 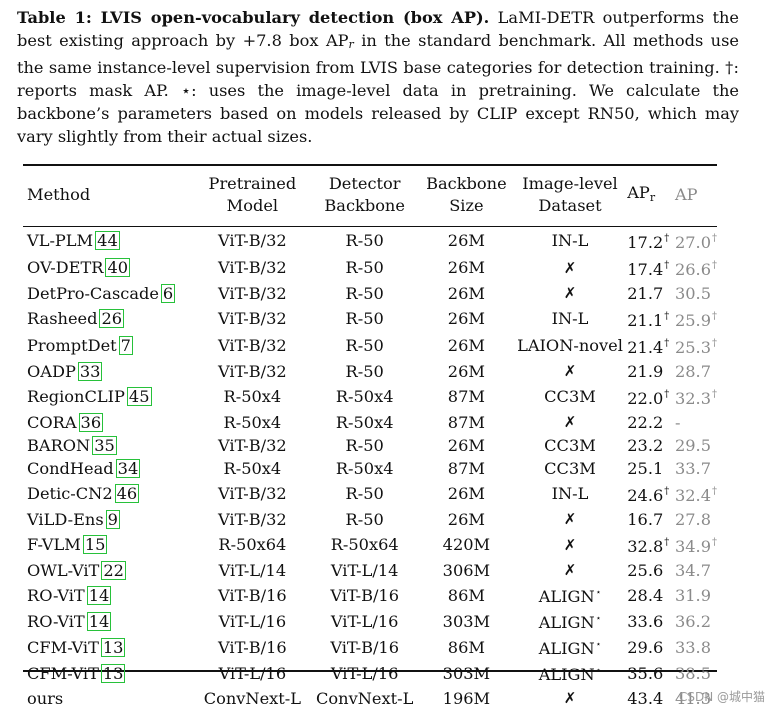 I want to click on citation-link: 7, so click(x=125, y=345).